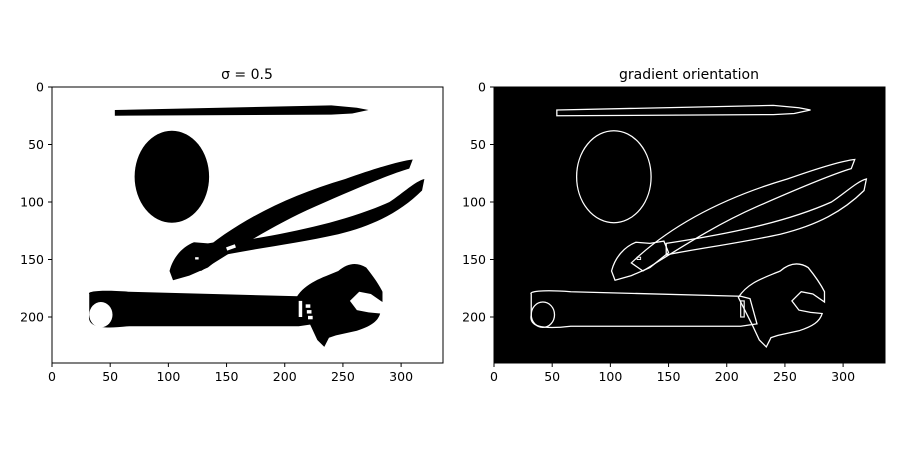 The image size is (900, 450). Describe the element at coordinates (101, 315) in the screenshot. I see `wrench-hole` at that location.